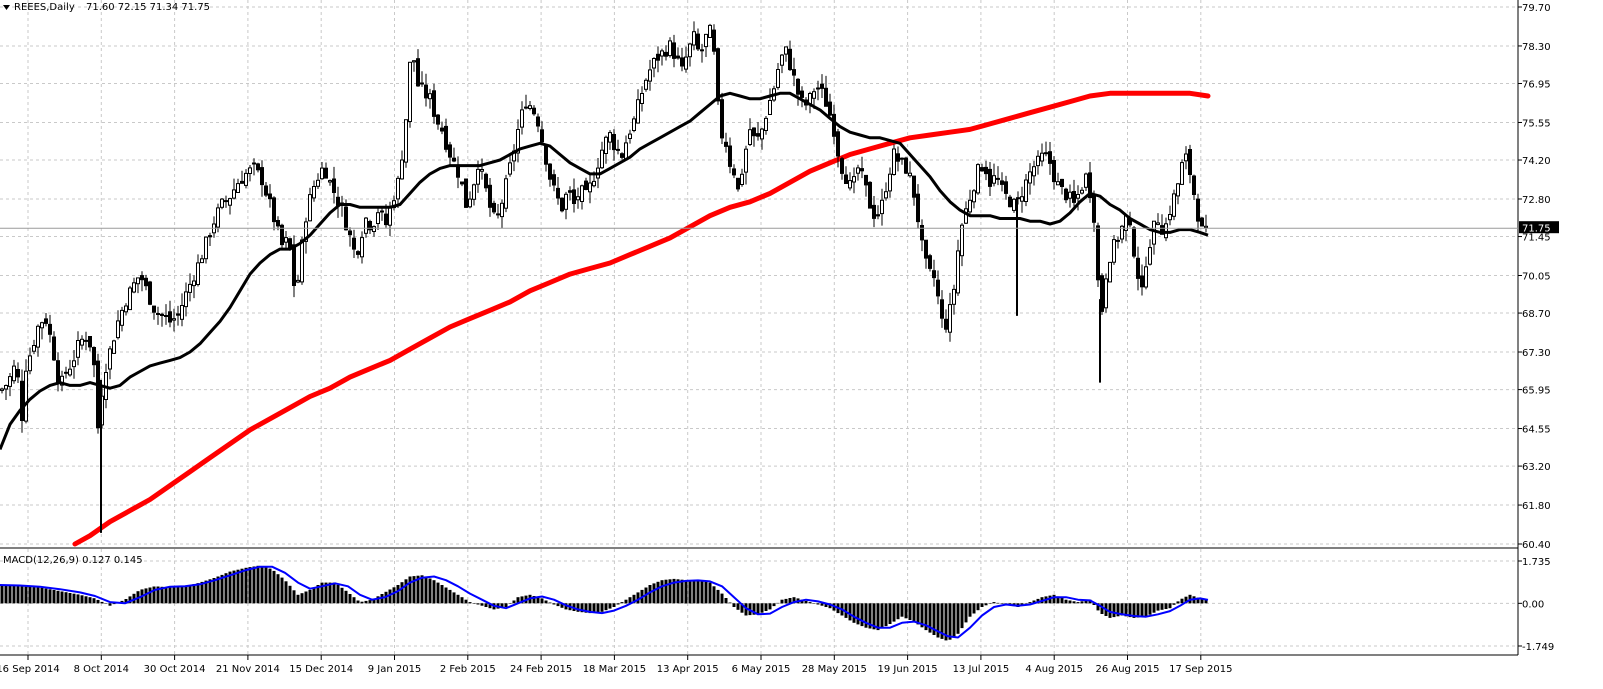  I want to click on dropdown-triangle-icon, so click(6, 7).